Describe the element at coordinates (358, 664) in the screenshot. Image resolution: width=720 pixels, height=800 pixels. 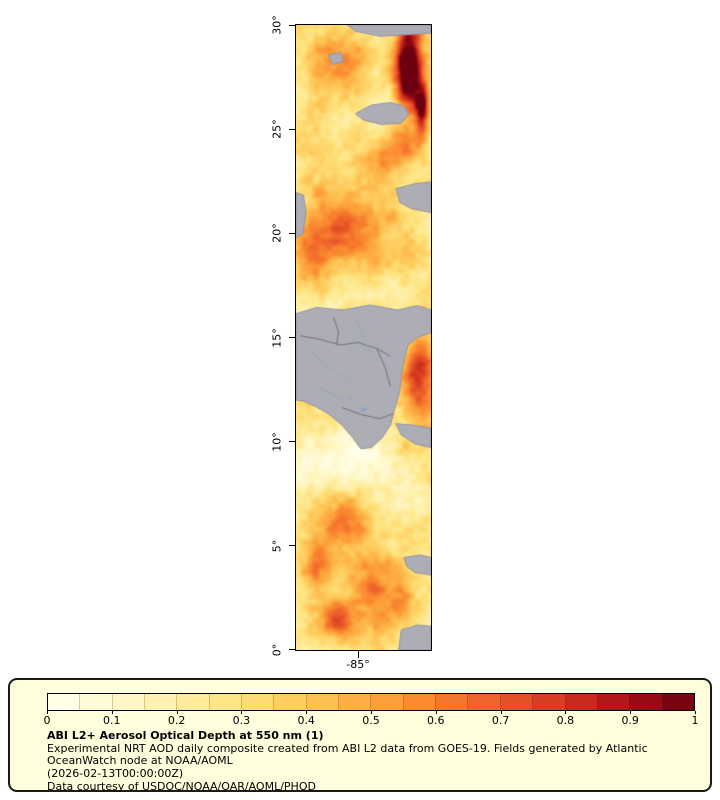
I see `longitude-tick-label: -85°` at that location.